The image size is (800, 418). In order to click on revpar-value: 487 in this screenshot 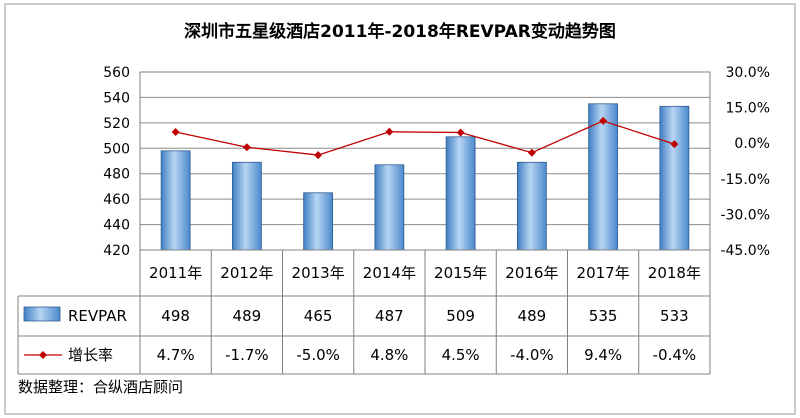, I will do `click(389, 316)`.